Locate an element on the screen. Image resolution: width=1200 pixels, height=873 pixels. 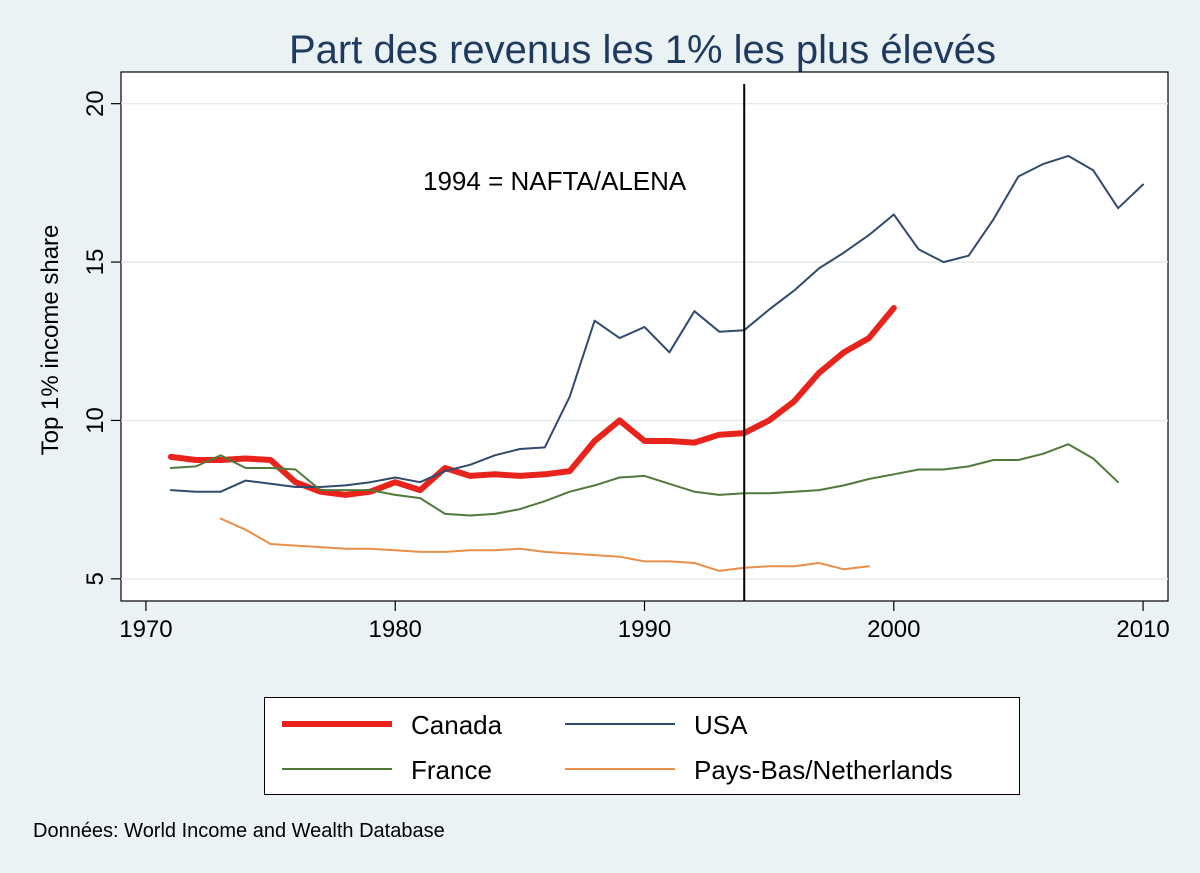
series-line-pays-bas-netherlands is located at coordinates (544, 544).